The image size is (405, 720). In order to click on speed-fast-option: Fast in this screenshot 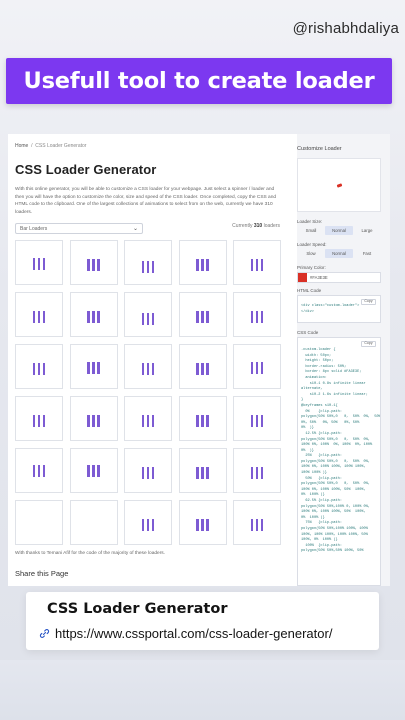, I will do `click(367, 253)`.